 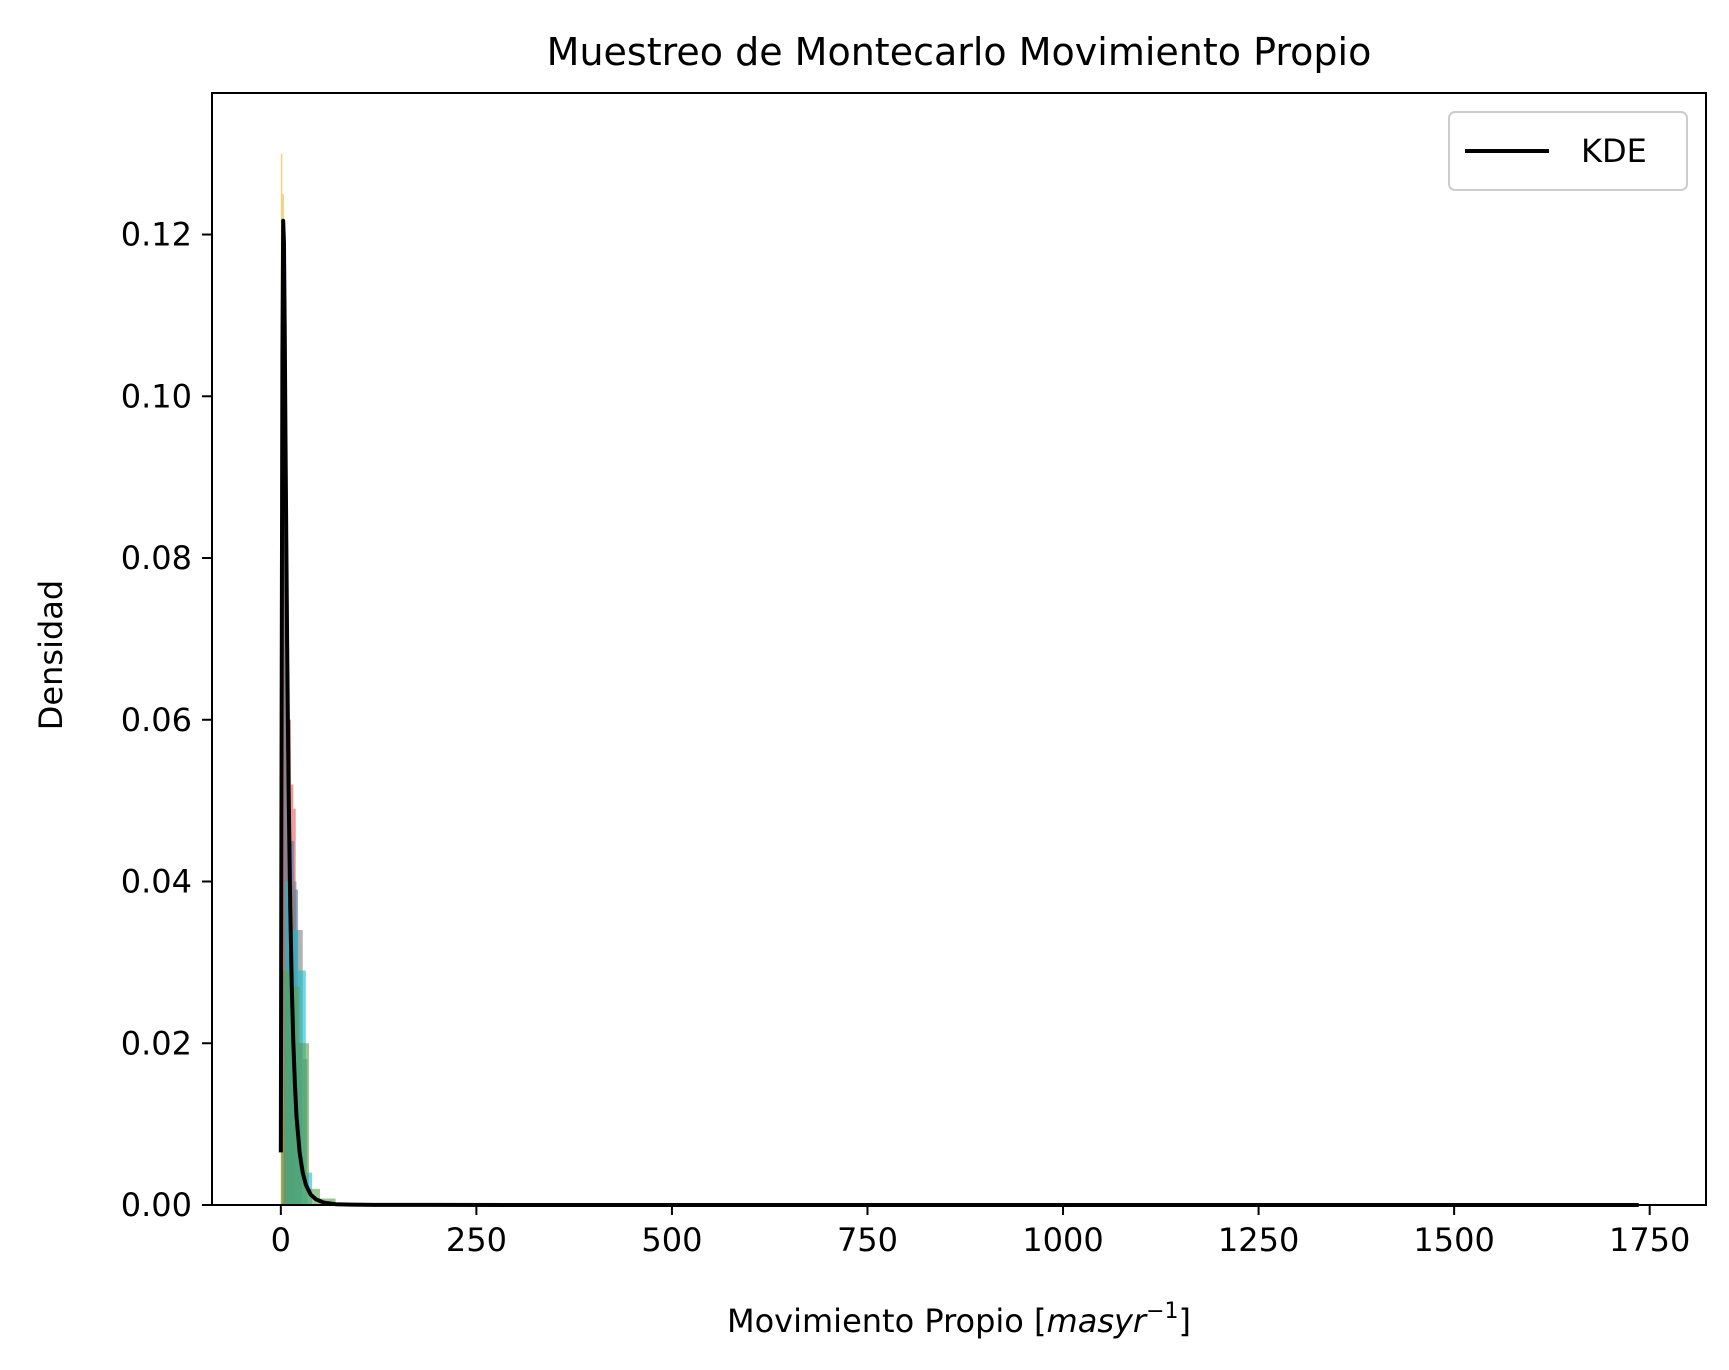 What do you see at coordinates (285, 841) in the screenshot?
I see `hist-bar-s2-b0` at bounding box center [285, 841].